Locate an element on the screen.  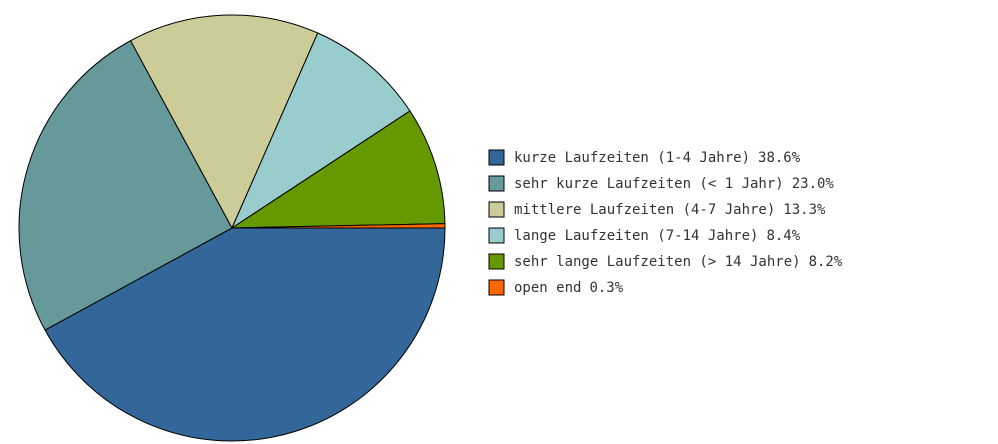
legend-label: sehr lange Laufzeiten (> 14 Jahre) 8.2% is located at coordinates (678, 262).